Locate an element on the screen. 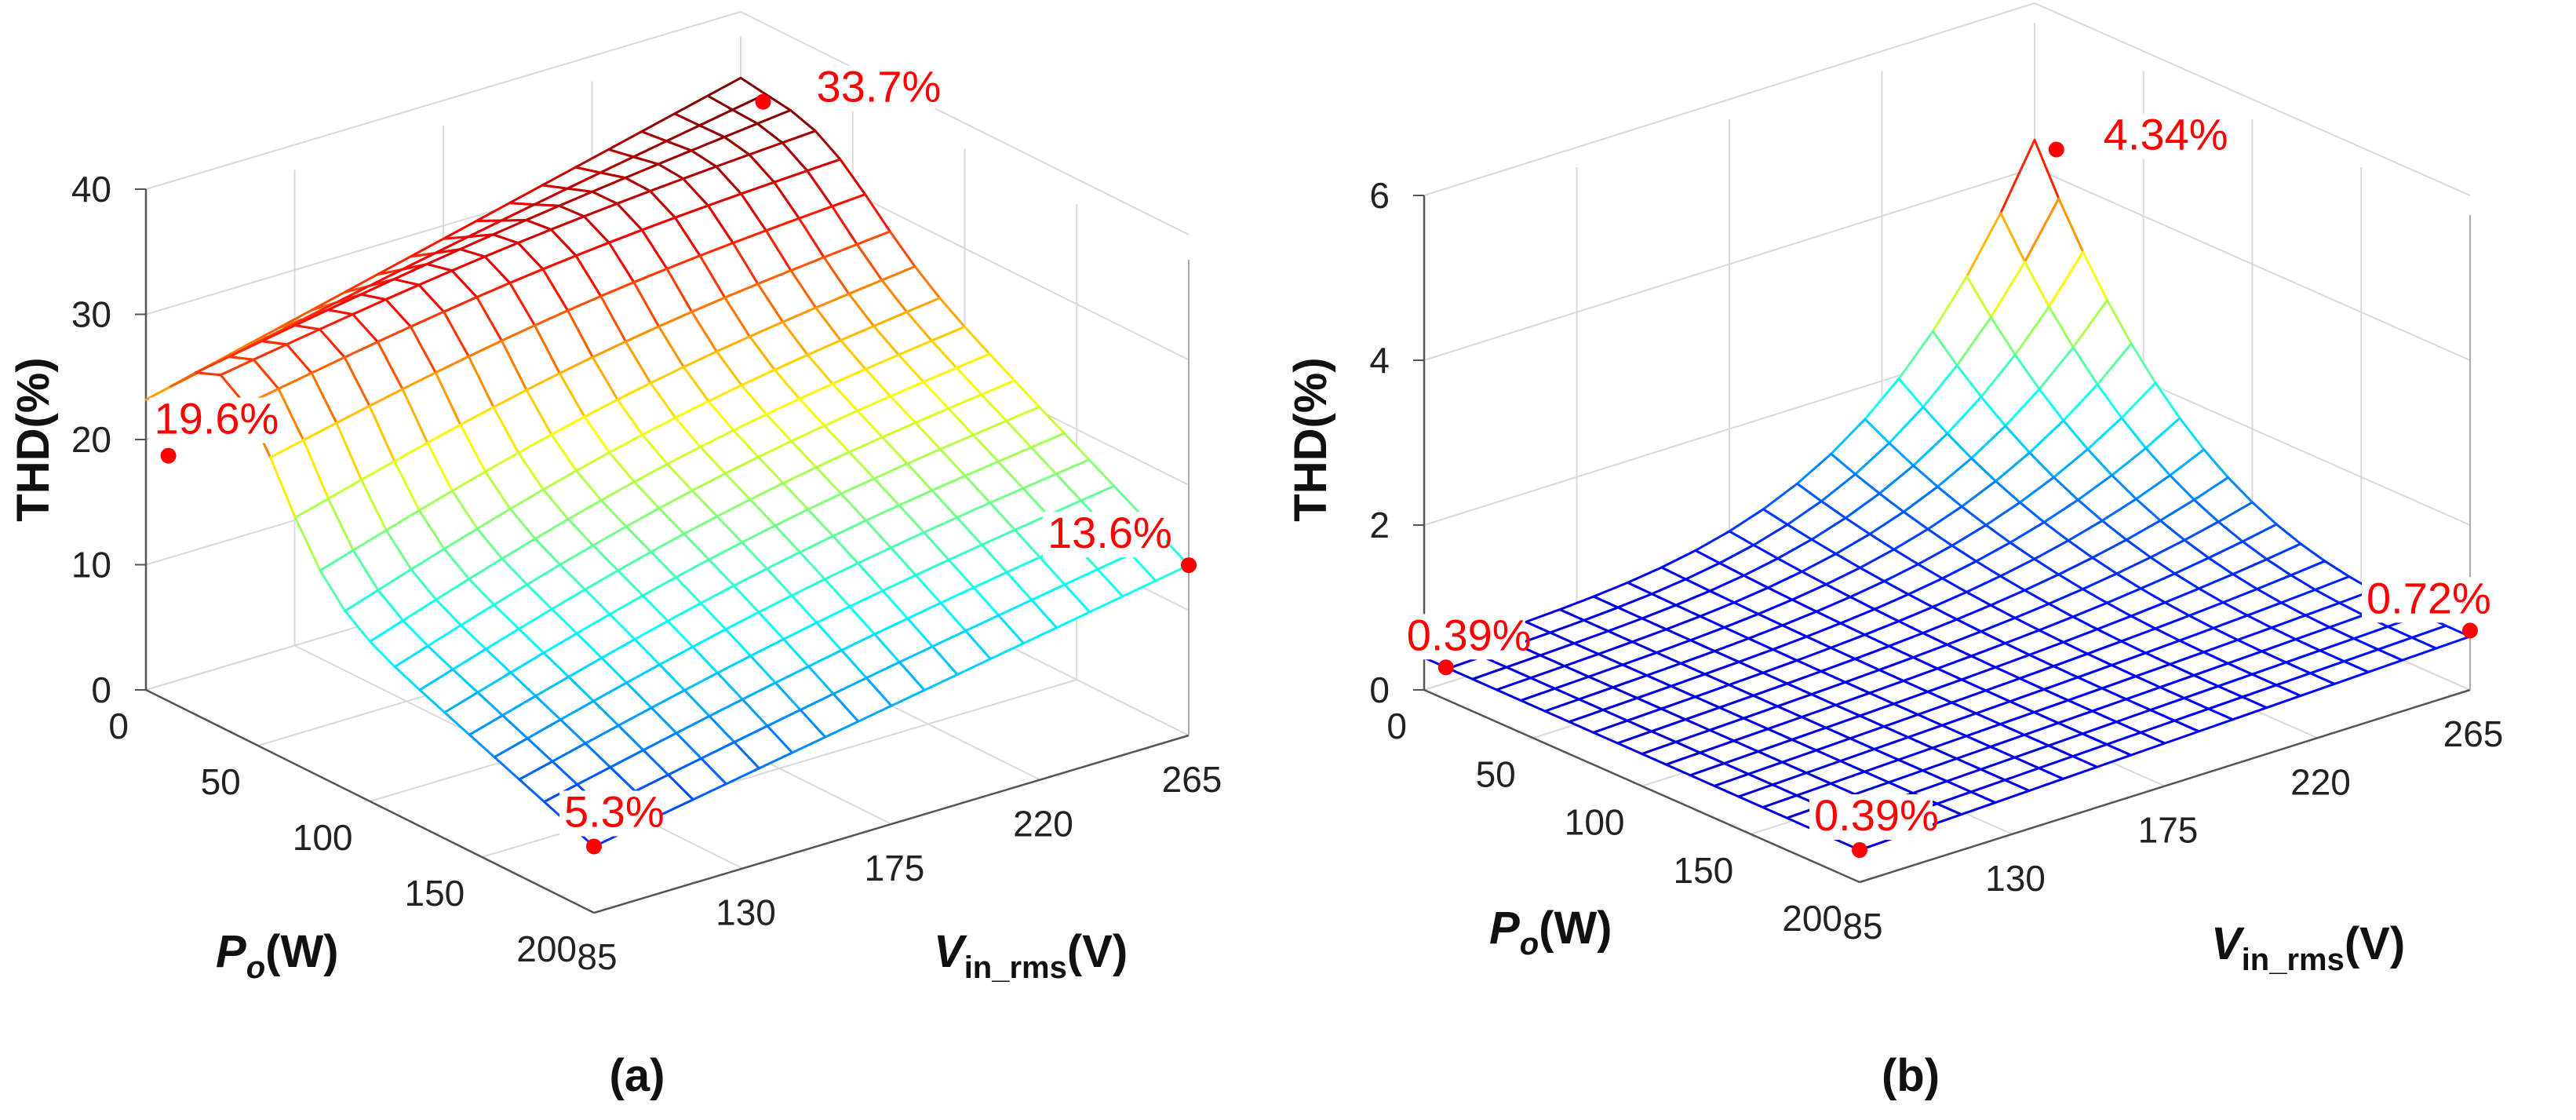 This screenshot has height=1120, width=2576. z-tick-label: 4 is located at coordinates (1379, 360).